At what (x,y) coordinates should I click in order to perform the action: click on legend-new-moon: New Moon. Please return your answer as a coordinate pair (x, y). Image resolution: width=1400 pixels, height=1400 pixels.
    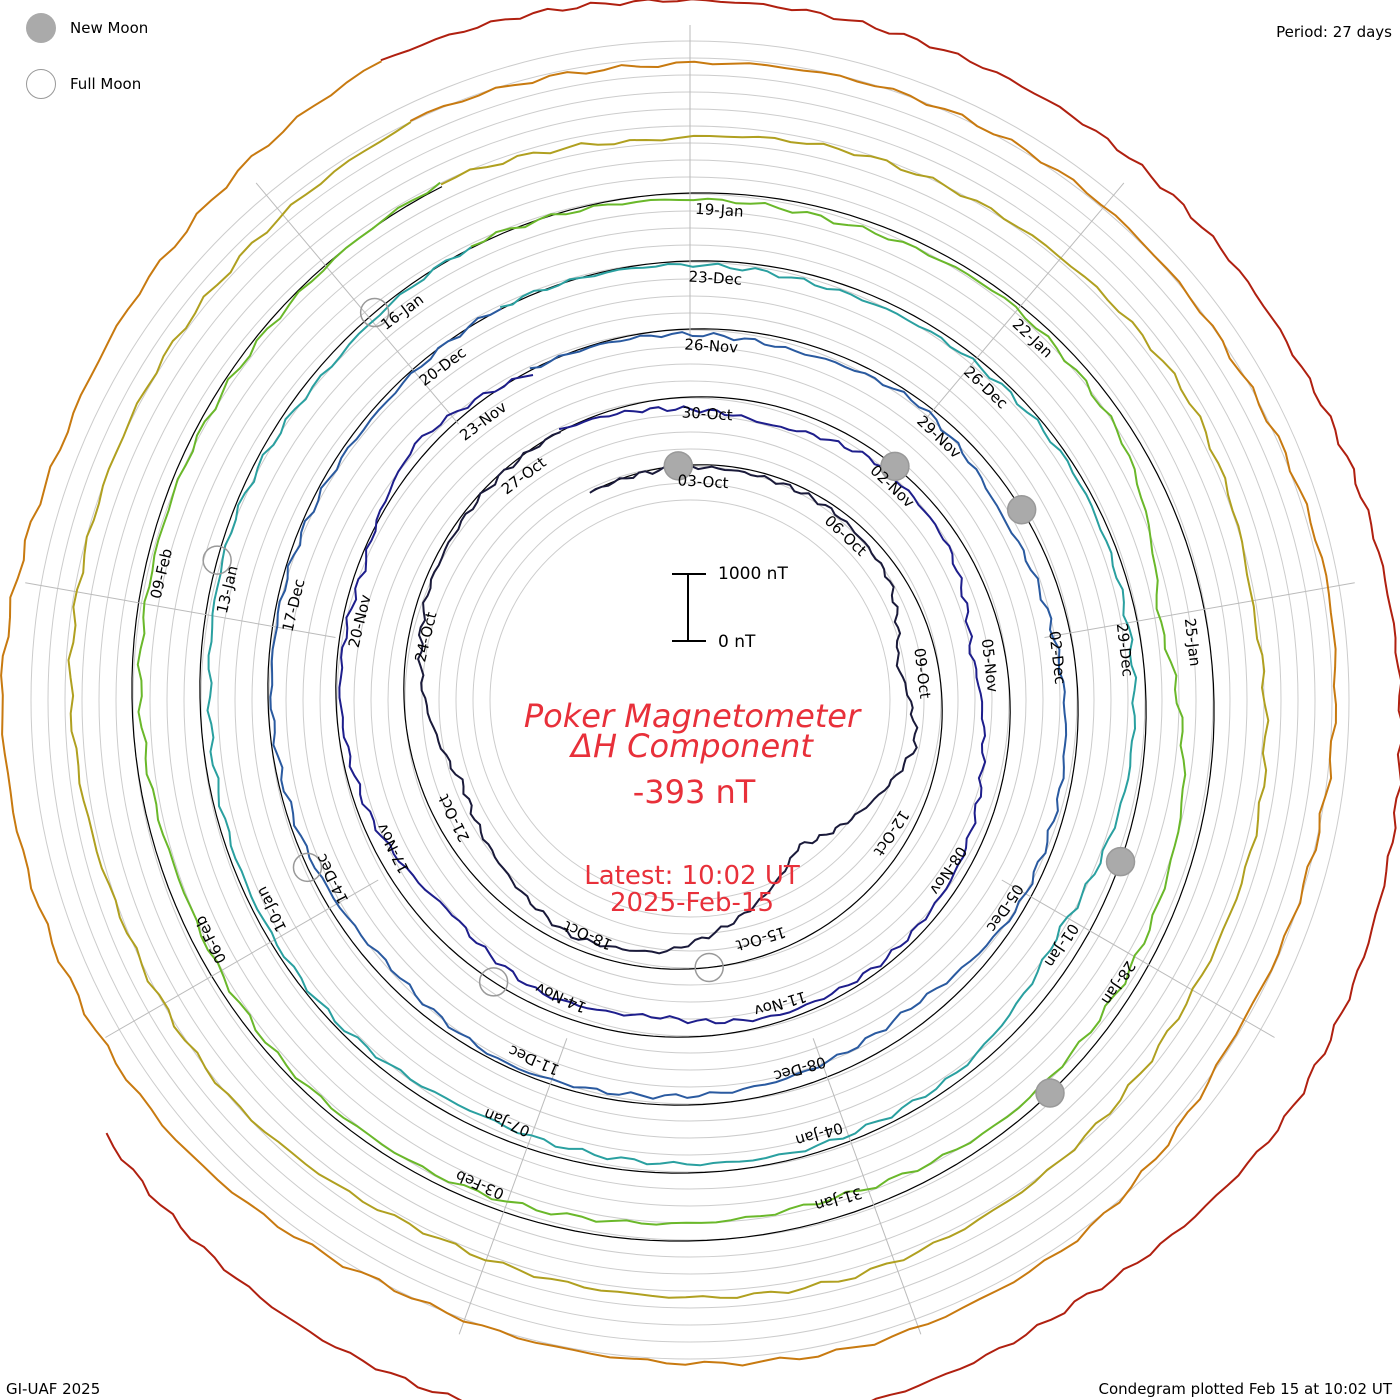
    Looking at the image, I should click on (87, 28).